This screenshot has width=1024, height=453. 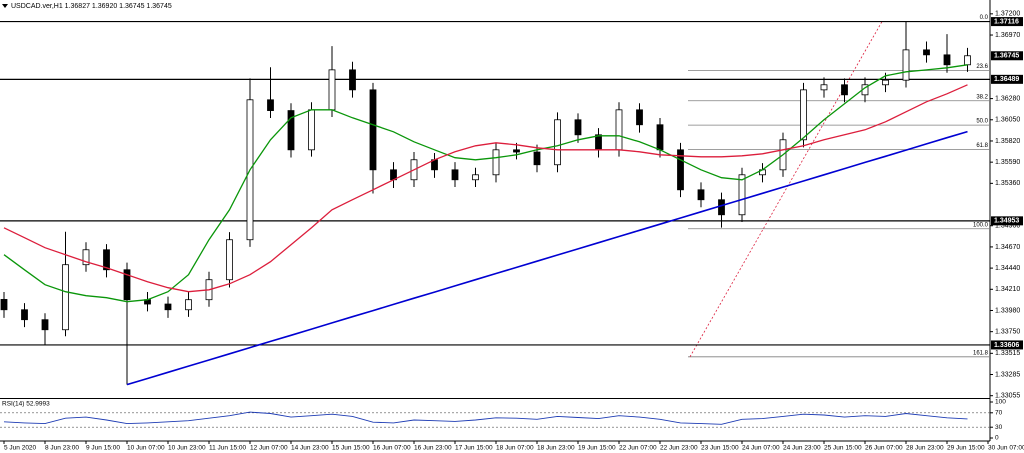 What do you see at coordinates (982, 122) in the screenshot?
I see `fib-label: 50.0` at bounding box center [982, 122].